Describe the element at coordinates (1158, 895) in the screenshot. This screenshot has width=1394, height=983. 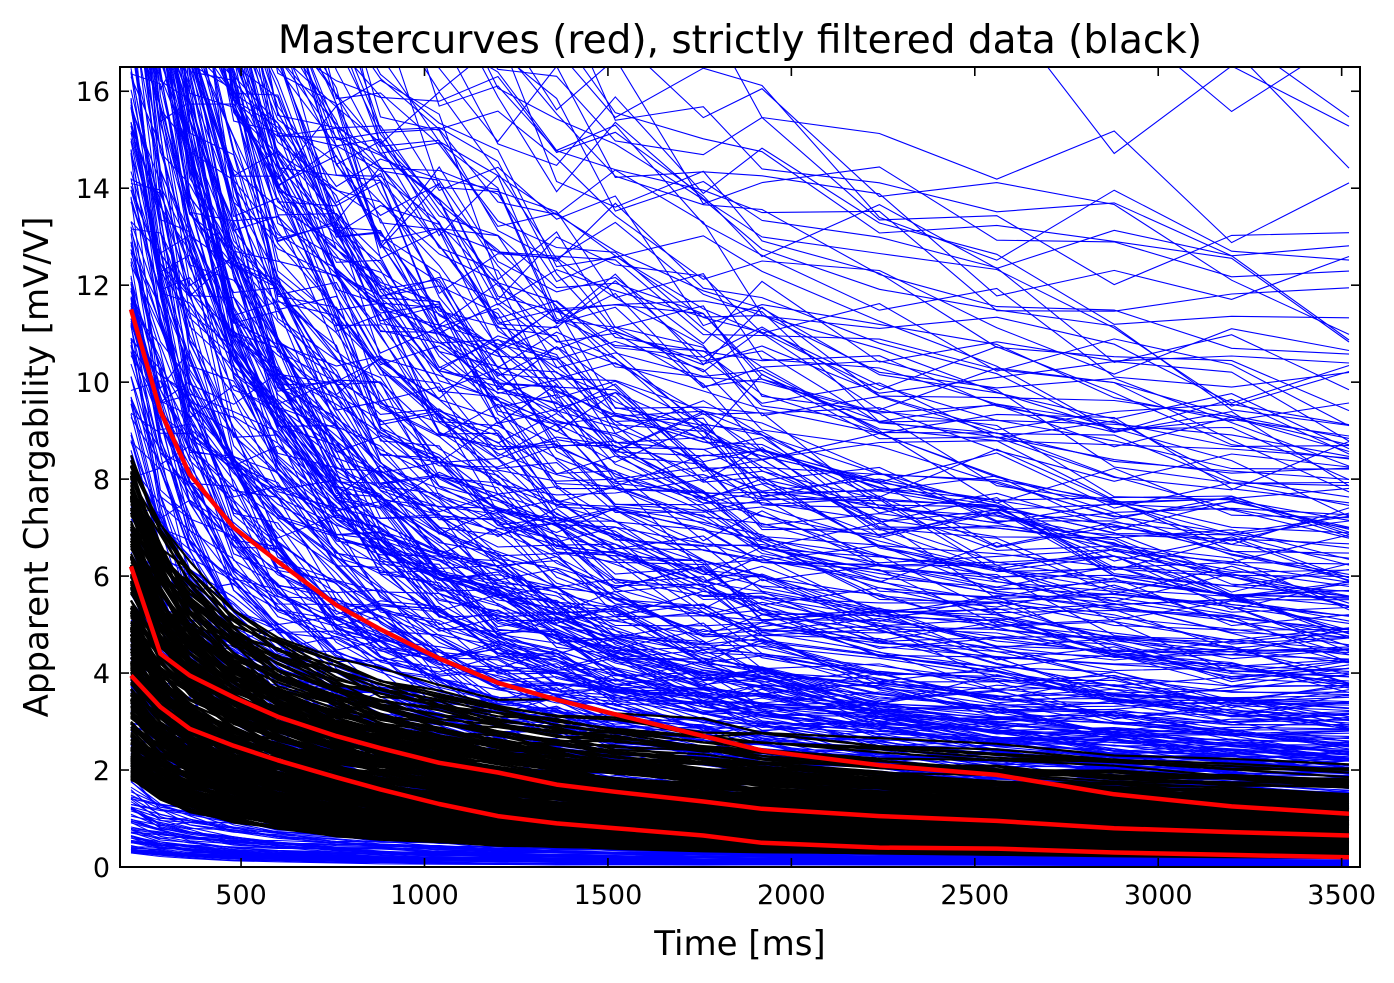
I see `x-tick-label: 3000` at that location.